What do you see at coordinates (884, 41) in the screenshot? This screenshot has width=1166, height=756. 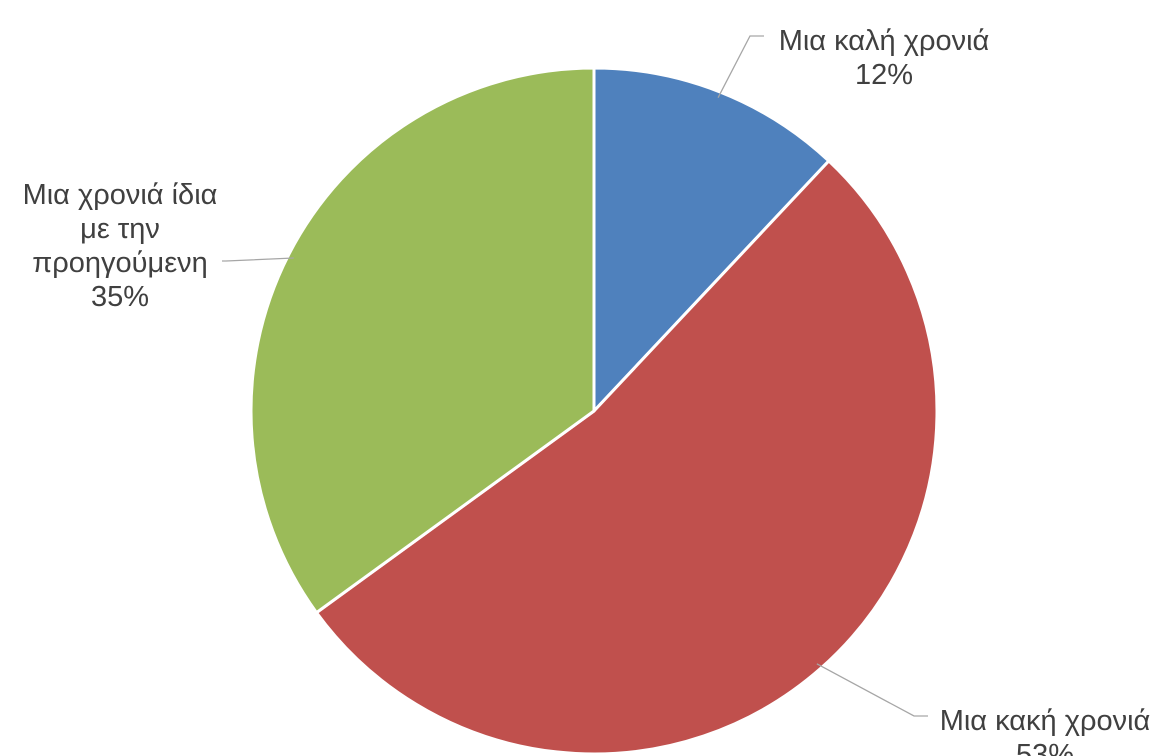 I see `data-label-name: Μια καλή χρονιά` at bounding box center [884, 41].